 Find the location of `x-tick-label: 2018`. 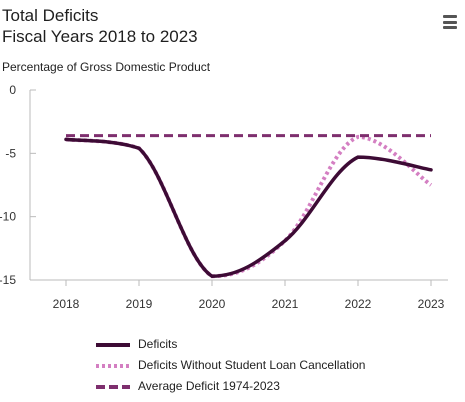

x-tick-label: 2018 is located at coordinates (66, 304).